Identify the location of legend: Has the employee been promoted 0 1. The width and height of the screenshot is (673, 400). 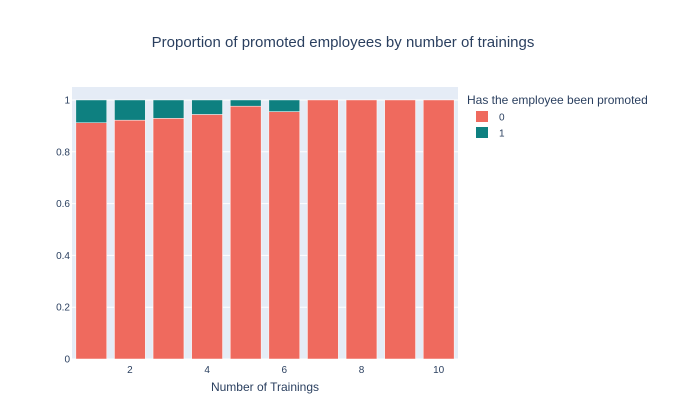
(557, 116).